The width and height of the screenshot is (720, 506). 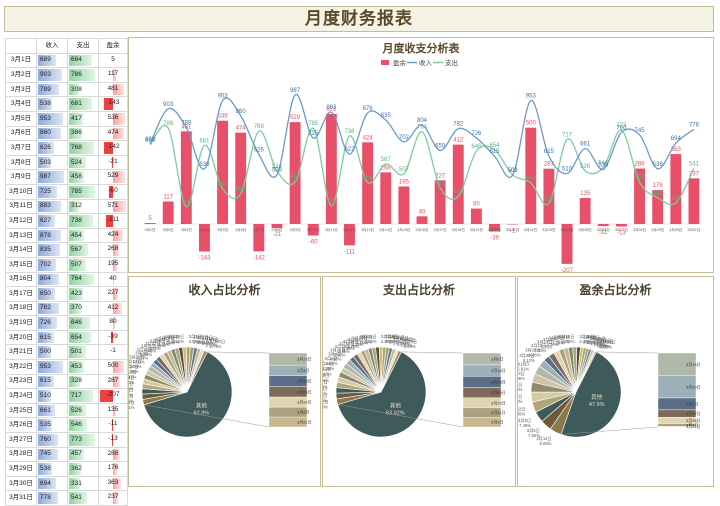 What do you see at coordinates (131, 401) in the screenshot?
I see `pie-slice-percent: 4.26%` at bounding box center [131, 401].